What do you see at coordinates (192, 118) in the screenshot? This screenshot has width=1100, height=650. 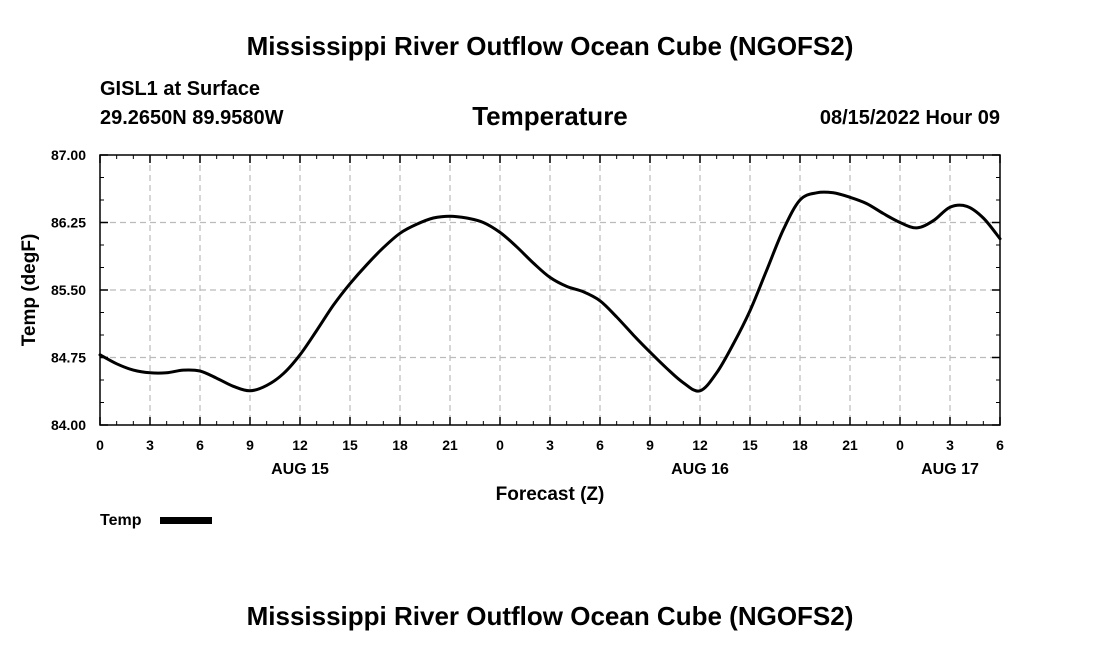 I see `coordinates-label: 29.2650N 89.9580W` at bounding box center [192, 118].